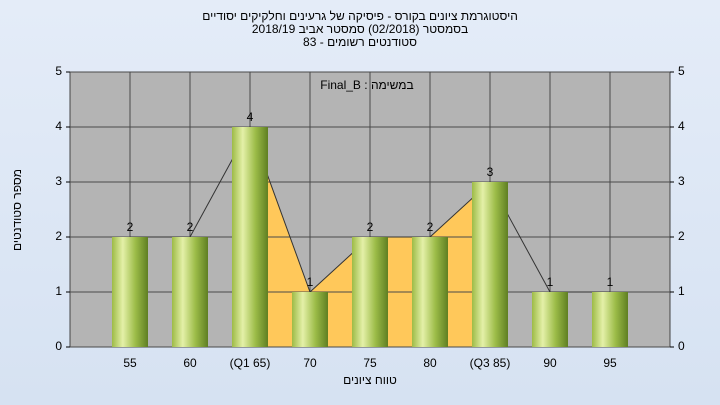  Describe the element at coordinates (430, 363) in the screenshot. I see `x-tick-label: 80` at that location.